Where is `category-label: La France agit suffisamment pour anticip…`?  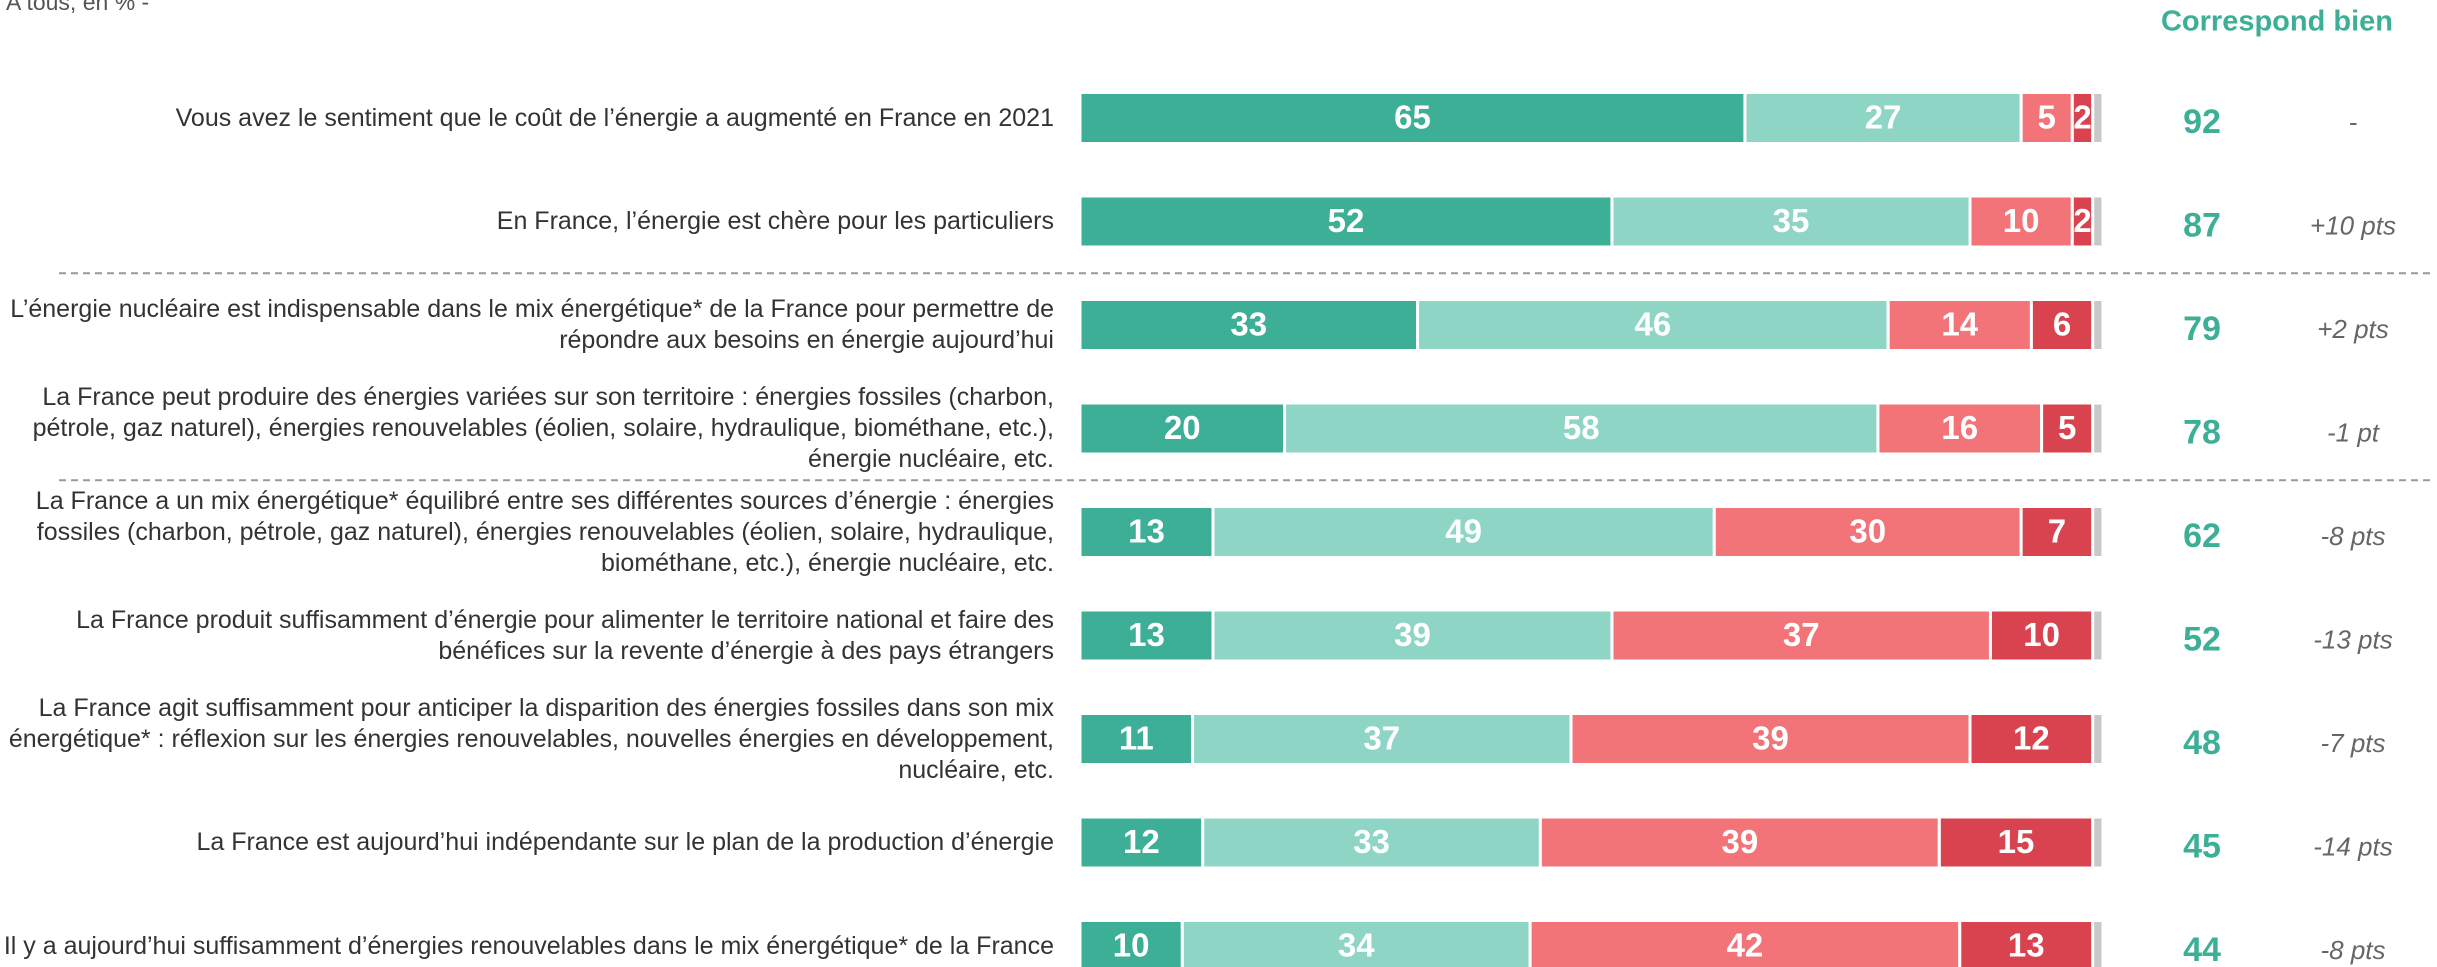 category-label: La France agit suffisamment pour anticip… is located at coordinates (527, 739).